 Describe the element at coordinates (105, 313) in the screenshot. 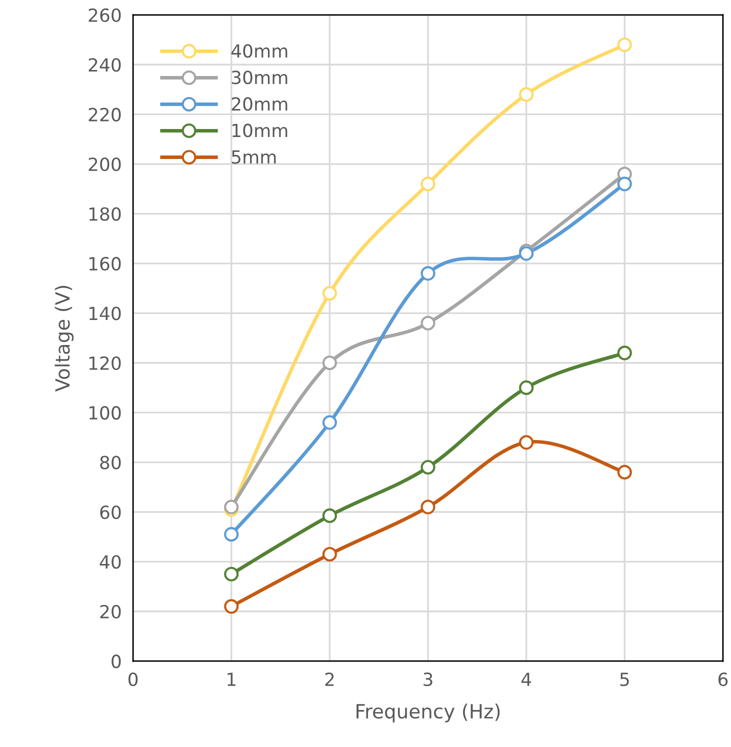

I see `y-tick-label: 140` at that location.